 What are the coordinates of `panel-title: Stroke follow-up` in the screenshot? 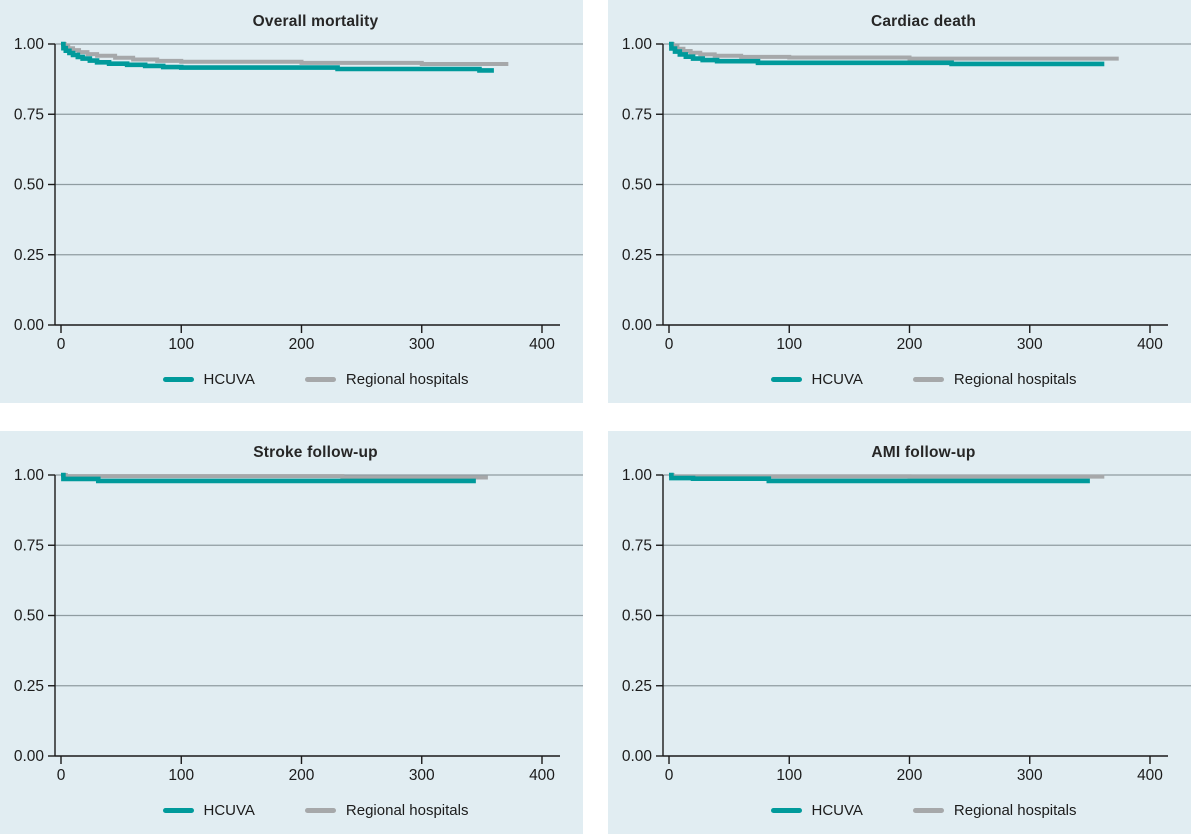 It's located at (315, 452).